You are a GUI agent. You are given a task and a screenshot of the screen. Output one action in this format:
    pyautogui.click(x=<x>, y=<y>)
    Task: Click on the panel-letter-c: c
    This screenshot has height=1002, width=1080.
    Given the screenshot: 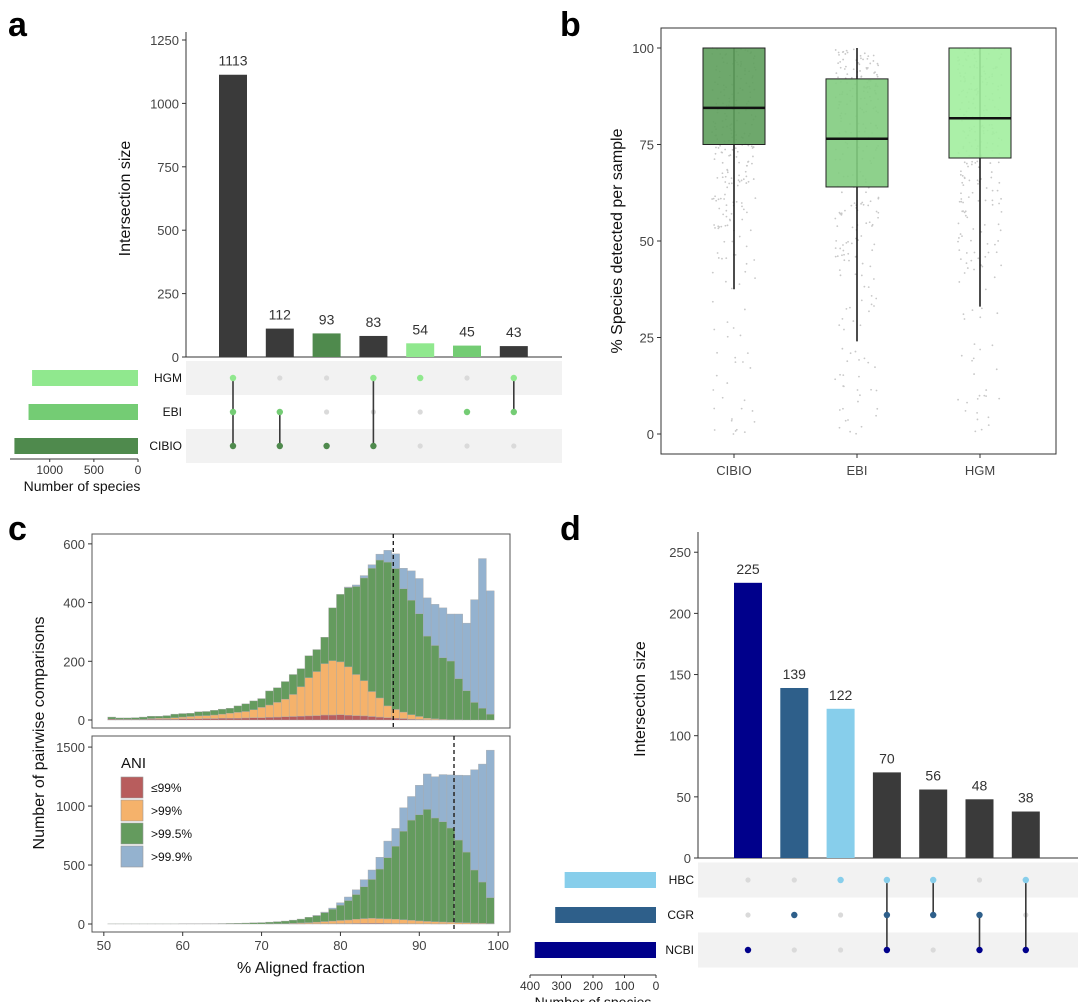 What is the action you would take?
    pyautogui.click(x=17, y=529)
    